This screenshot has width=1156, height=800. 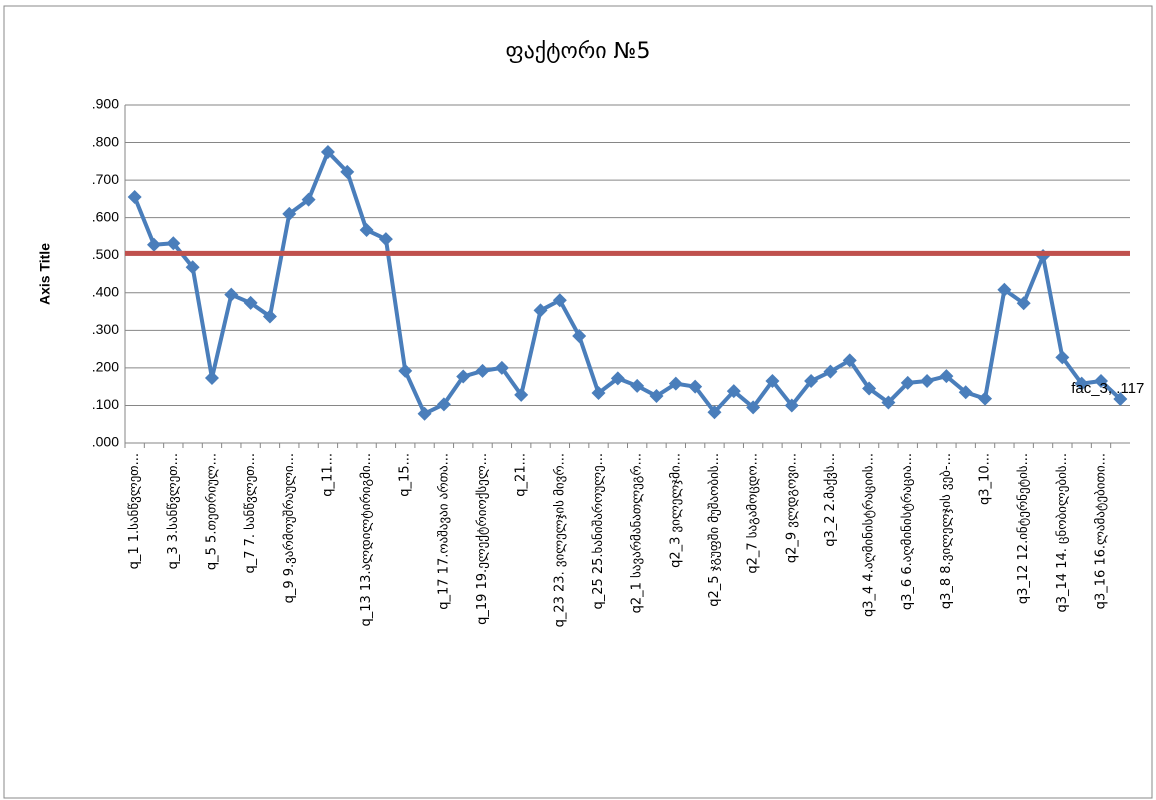 What do you see at coordinates (105, 141) in the screenshot?
I see `y-tick-label: .800` at bounding box center [105, 141].